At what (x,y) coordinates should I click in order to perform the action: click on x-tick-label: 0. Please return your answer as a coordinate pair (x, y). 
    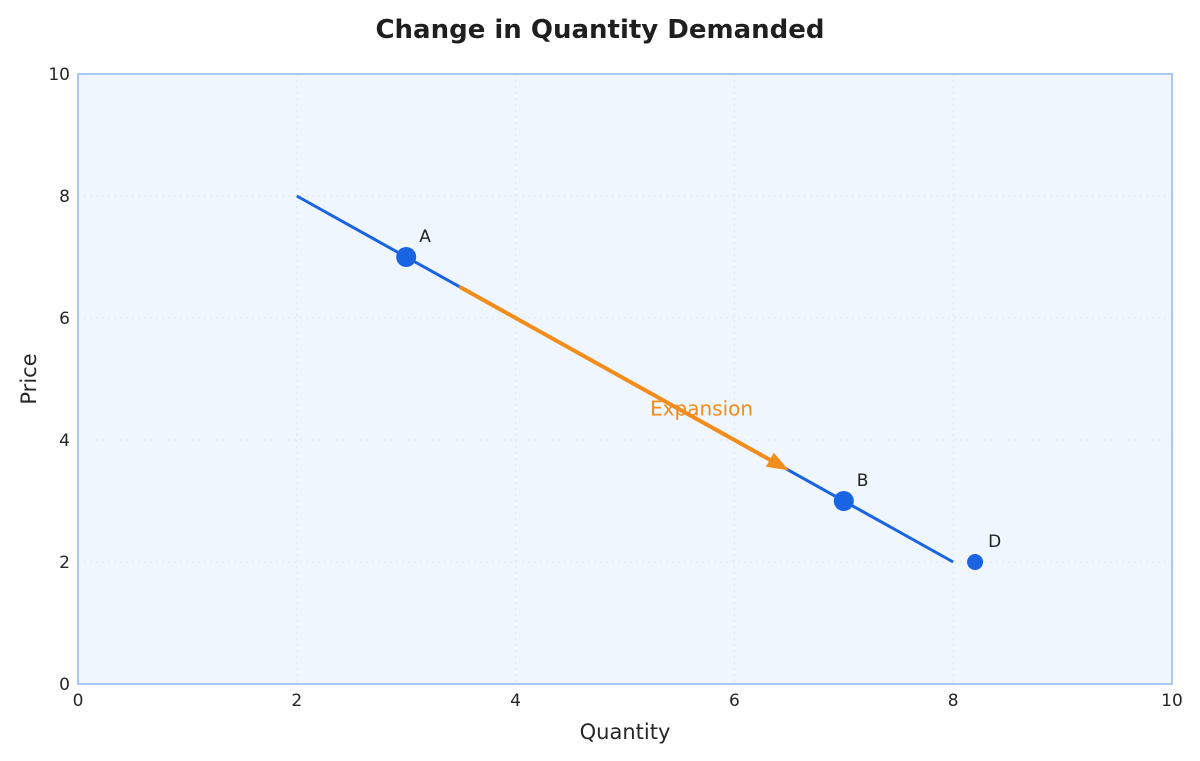
    Looking at the image, I should click on (78, 701).